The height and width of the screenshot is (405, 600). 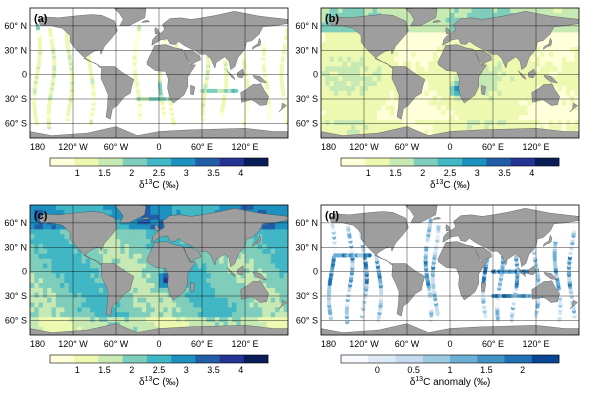 I want to click on lon-label: 120° W, so click(x=73, y=147).